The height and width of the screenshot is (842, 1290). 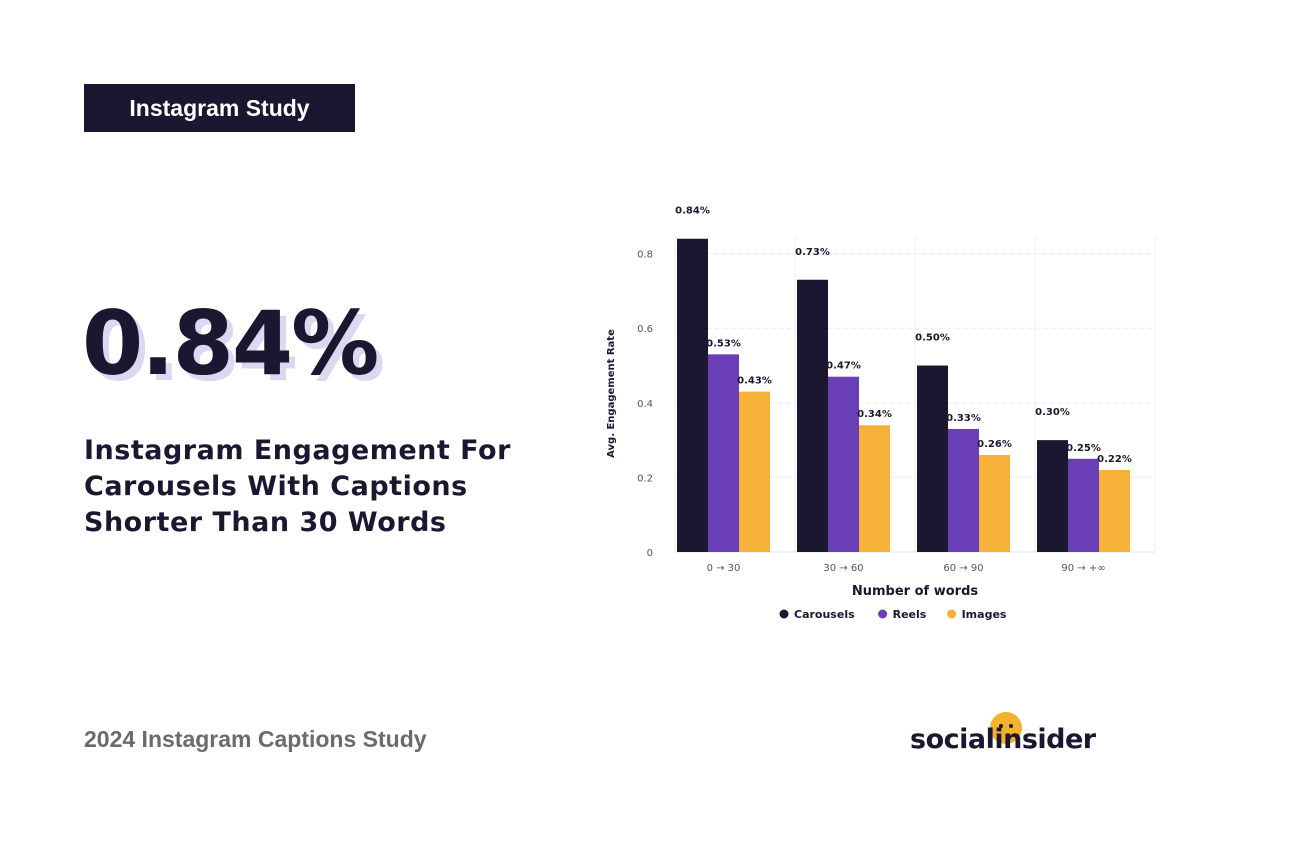 I want to click on legend-marker-carousels, so click(x=784, y=614).